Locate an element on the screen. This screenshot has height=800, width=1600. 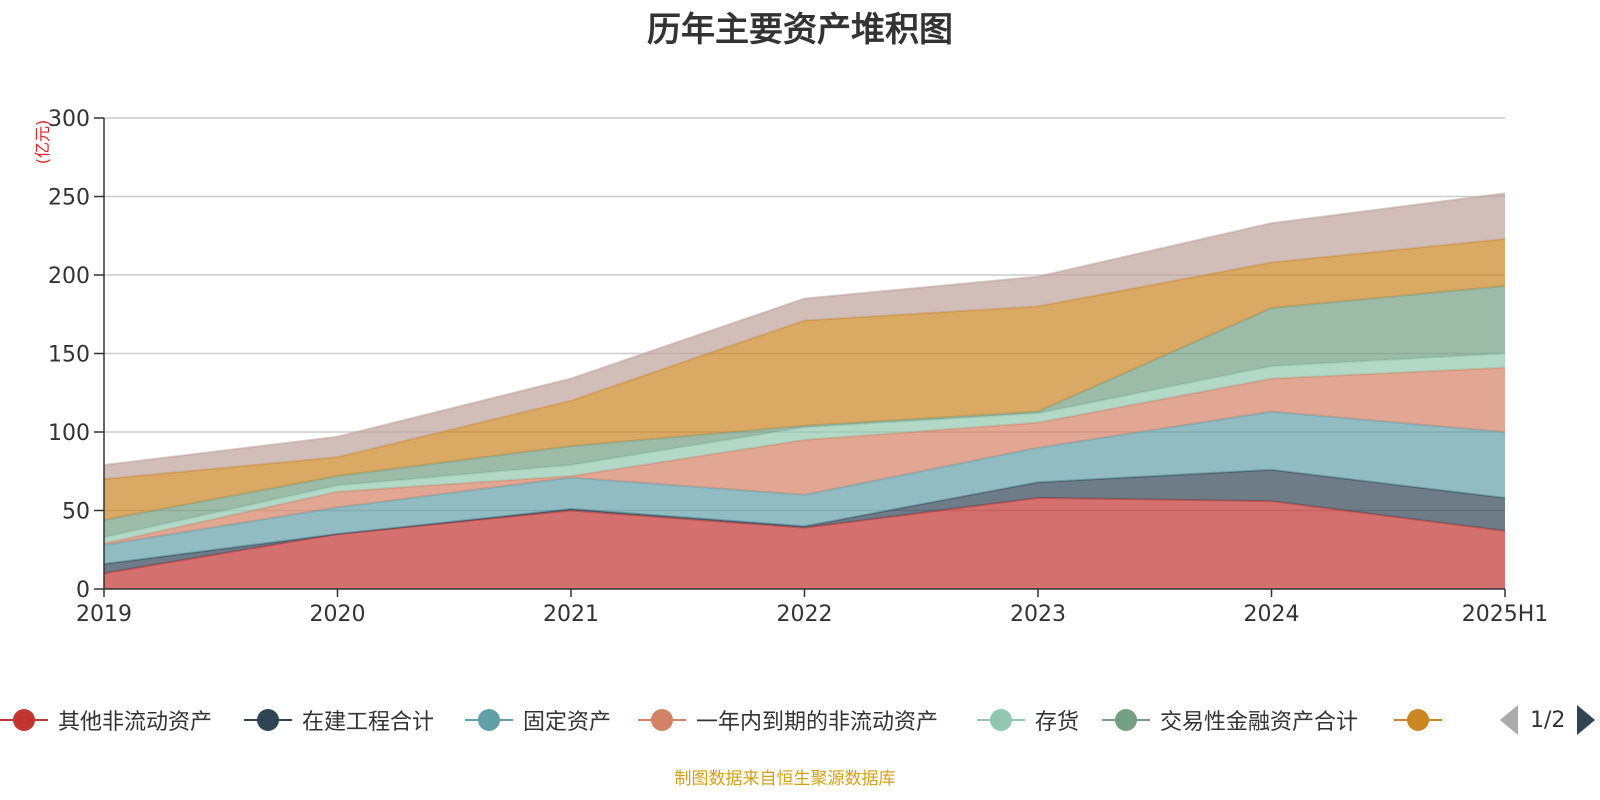
legend-label: 交易性金融资产合计 is located at coordinates (1259, 722).